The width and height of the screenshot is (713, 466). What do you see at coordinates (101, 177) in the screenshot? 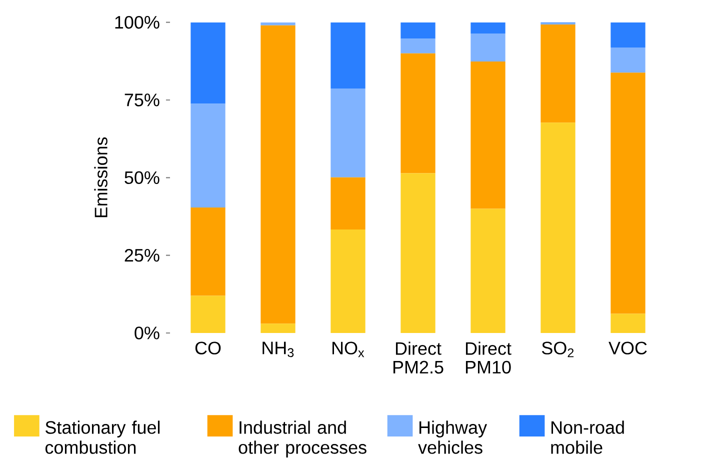
I see `y-axis-title: Emissions` at bounding box center [101, 177].